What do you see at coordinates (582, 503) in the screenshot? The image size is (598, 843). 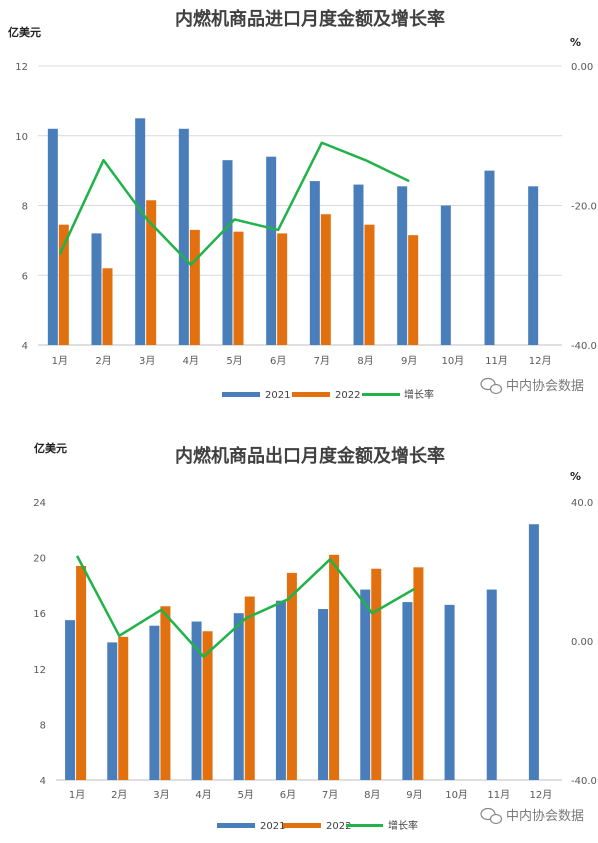 I see `y2-tick-label: 40.0` at bounding box center [582, 503].